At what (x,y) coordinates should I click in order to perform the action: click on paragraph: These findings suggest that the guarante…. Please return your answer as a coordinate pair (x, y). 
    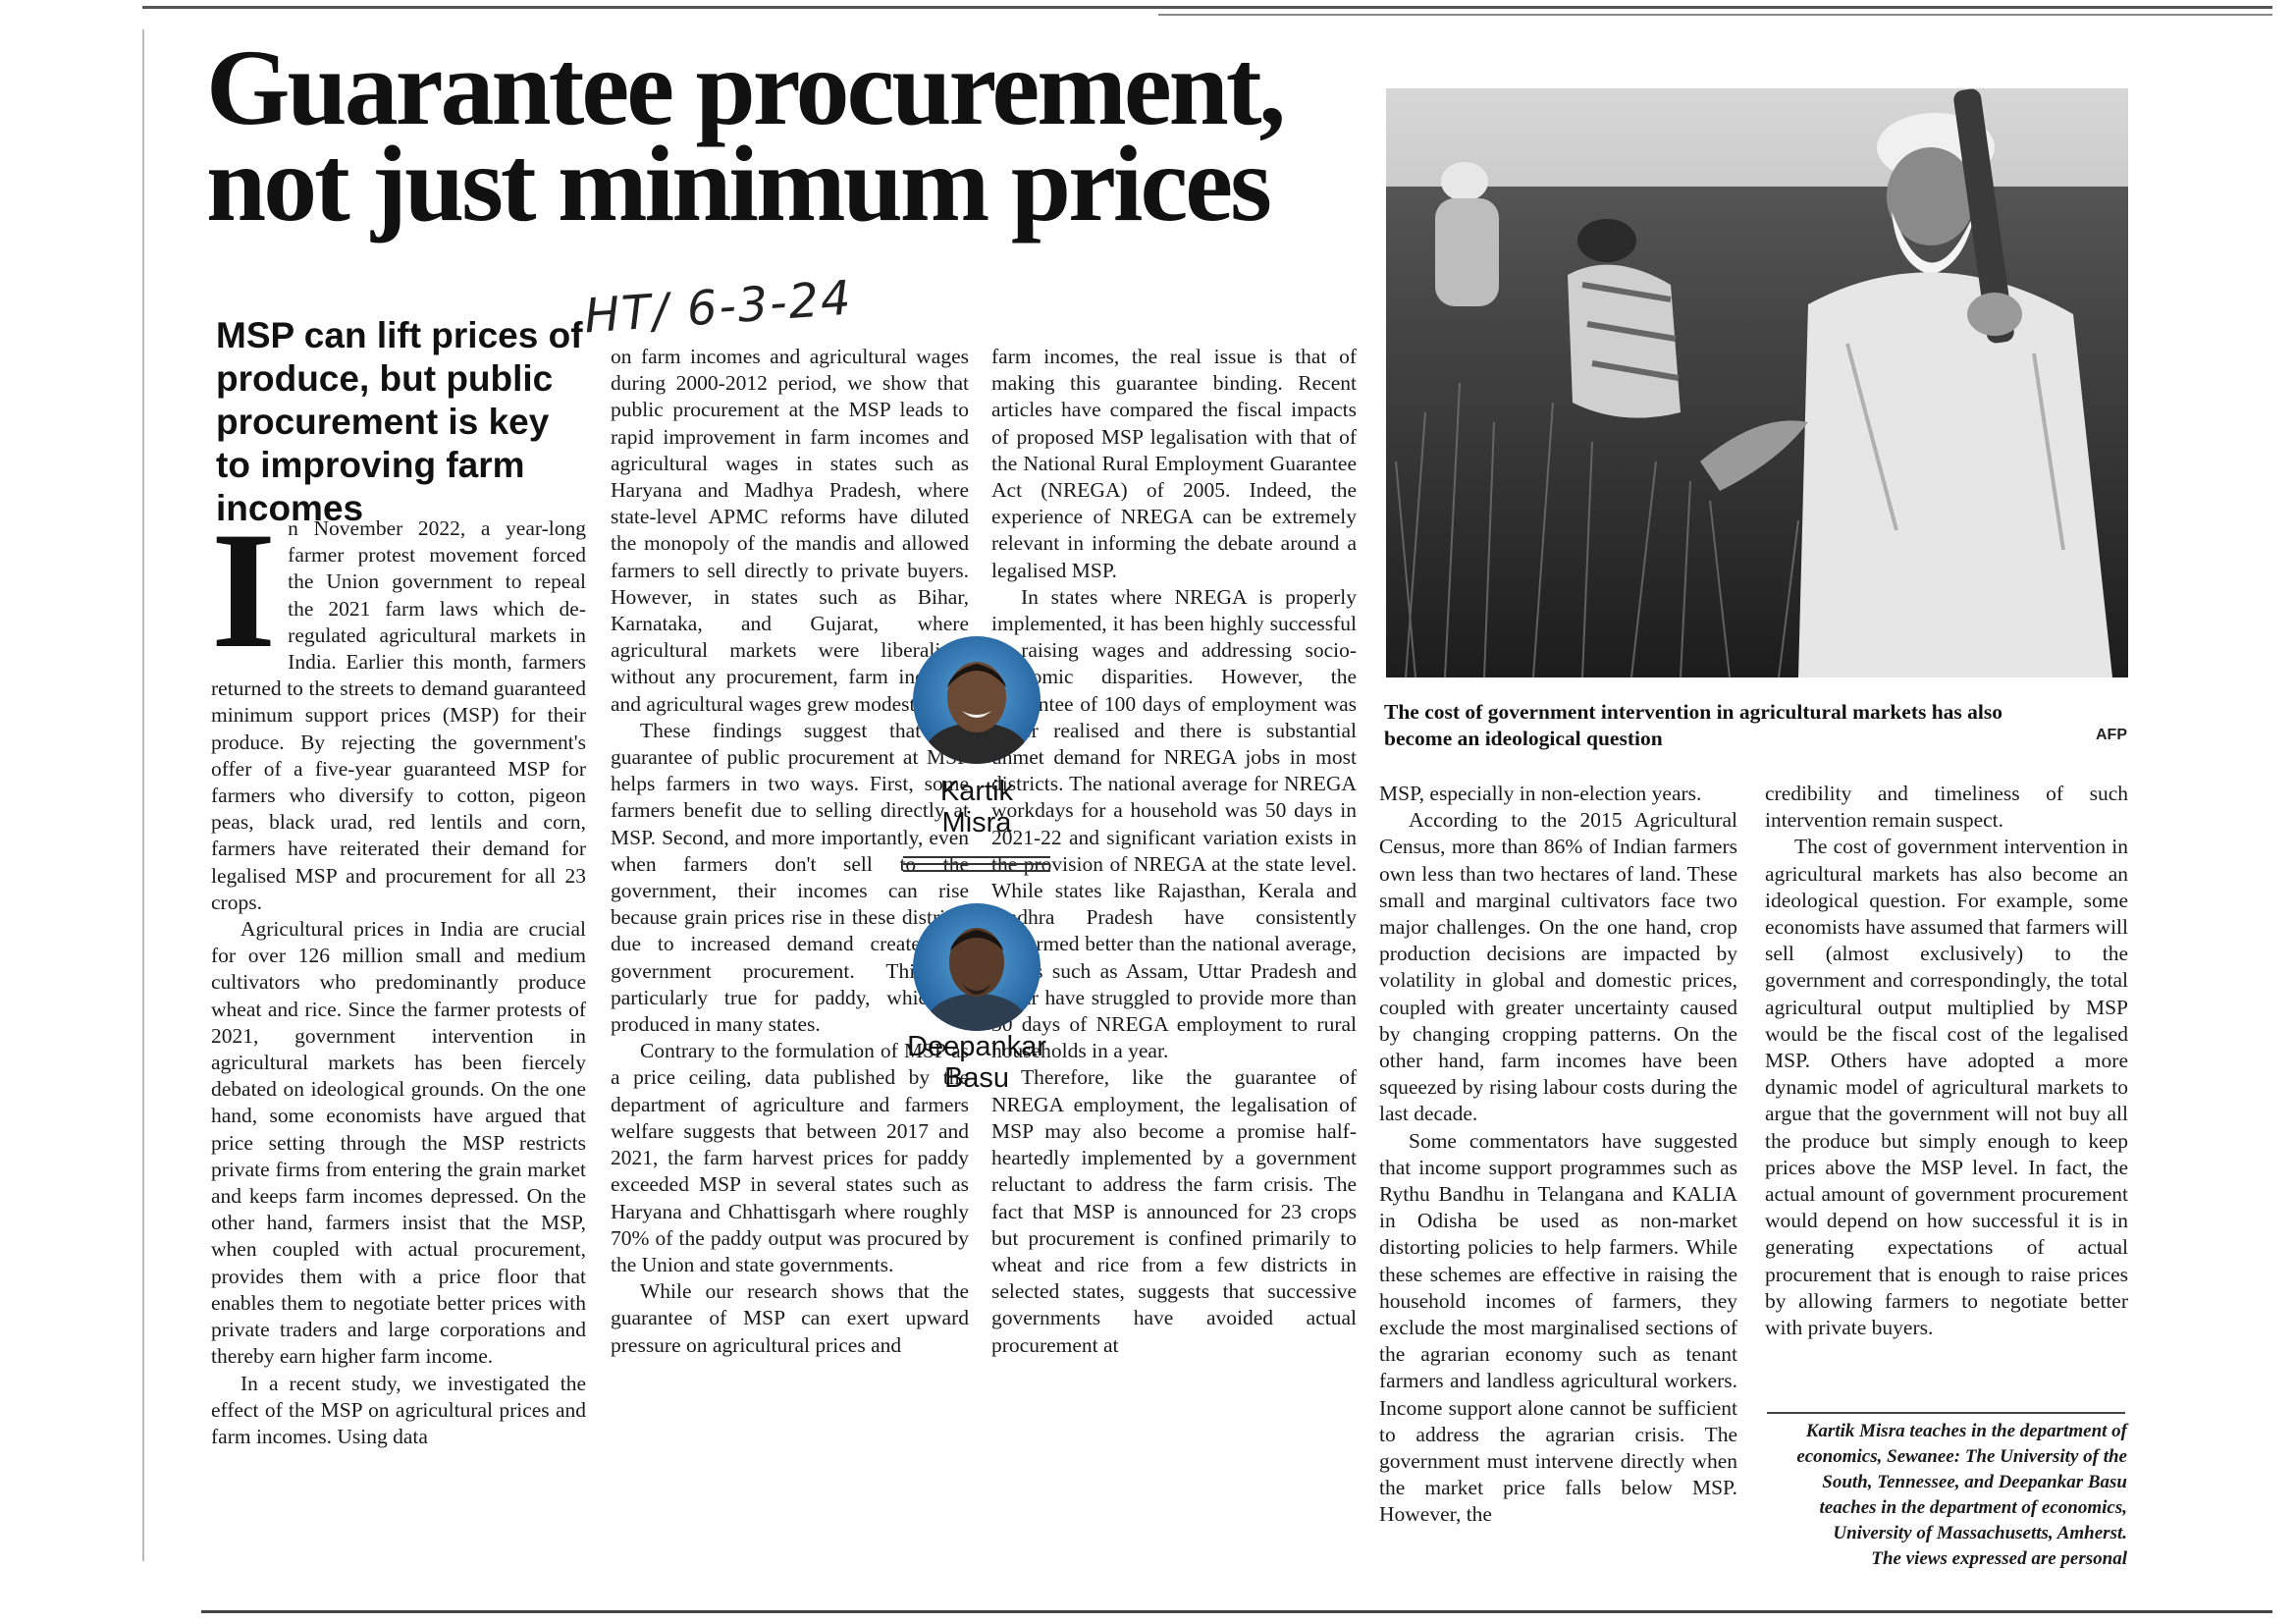
    Looking at the image, I should click on (790, 877).